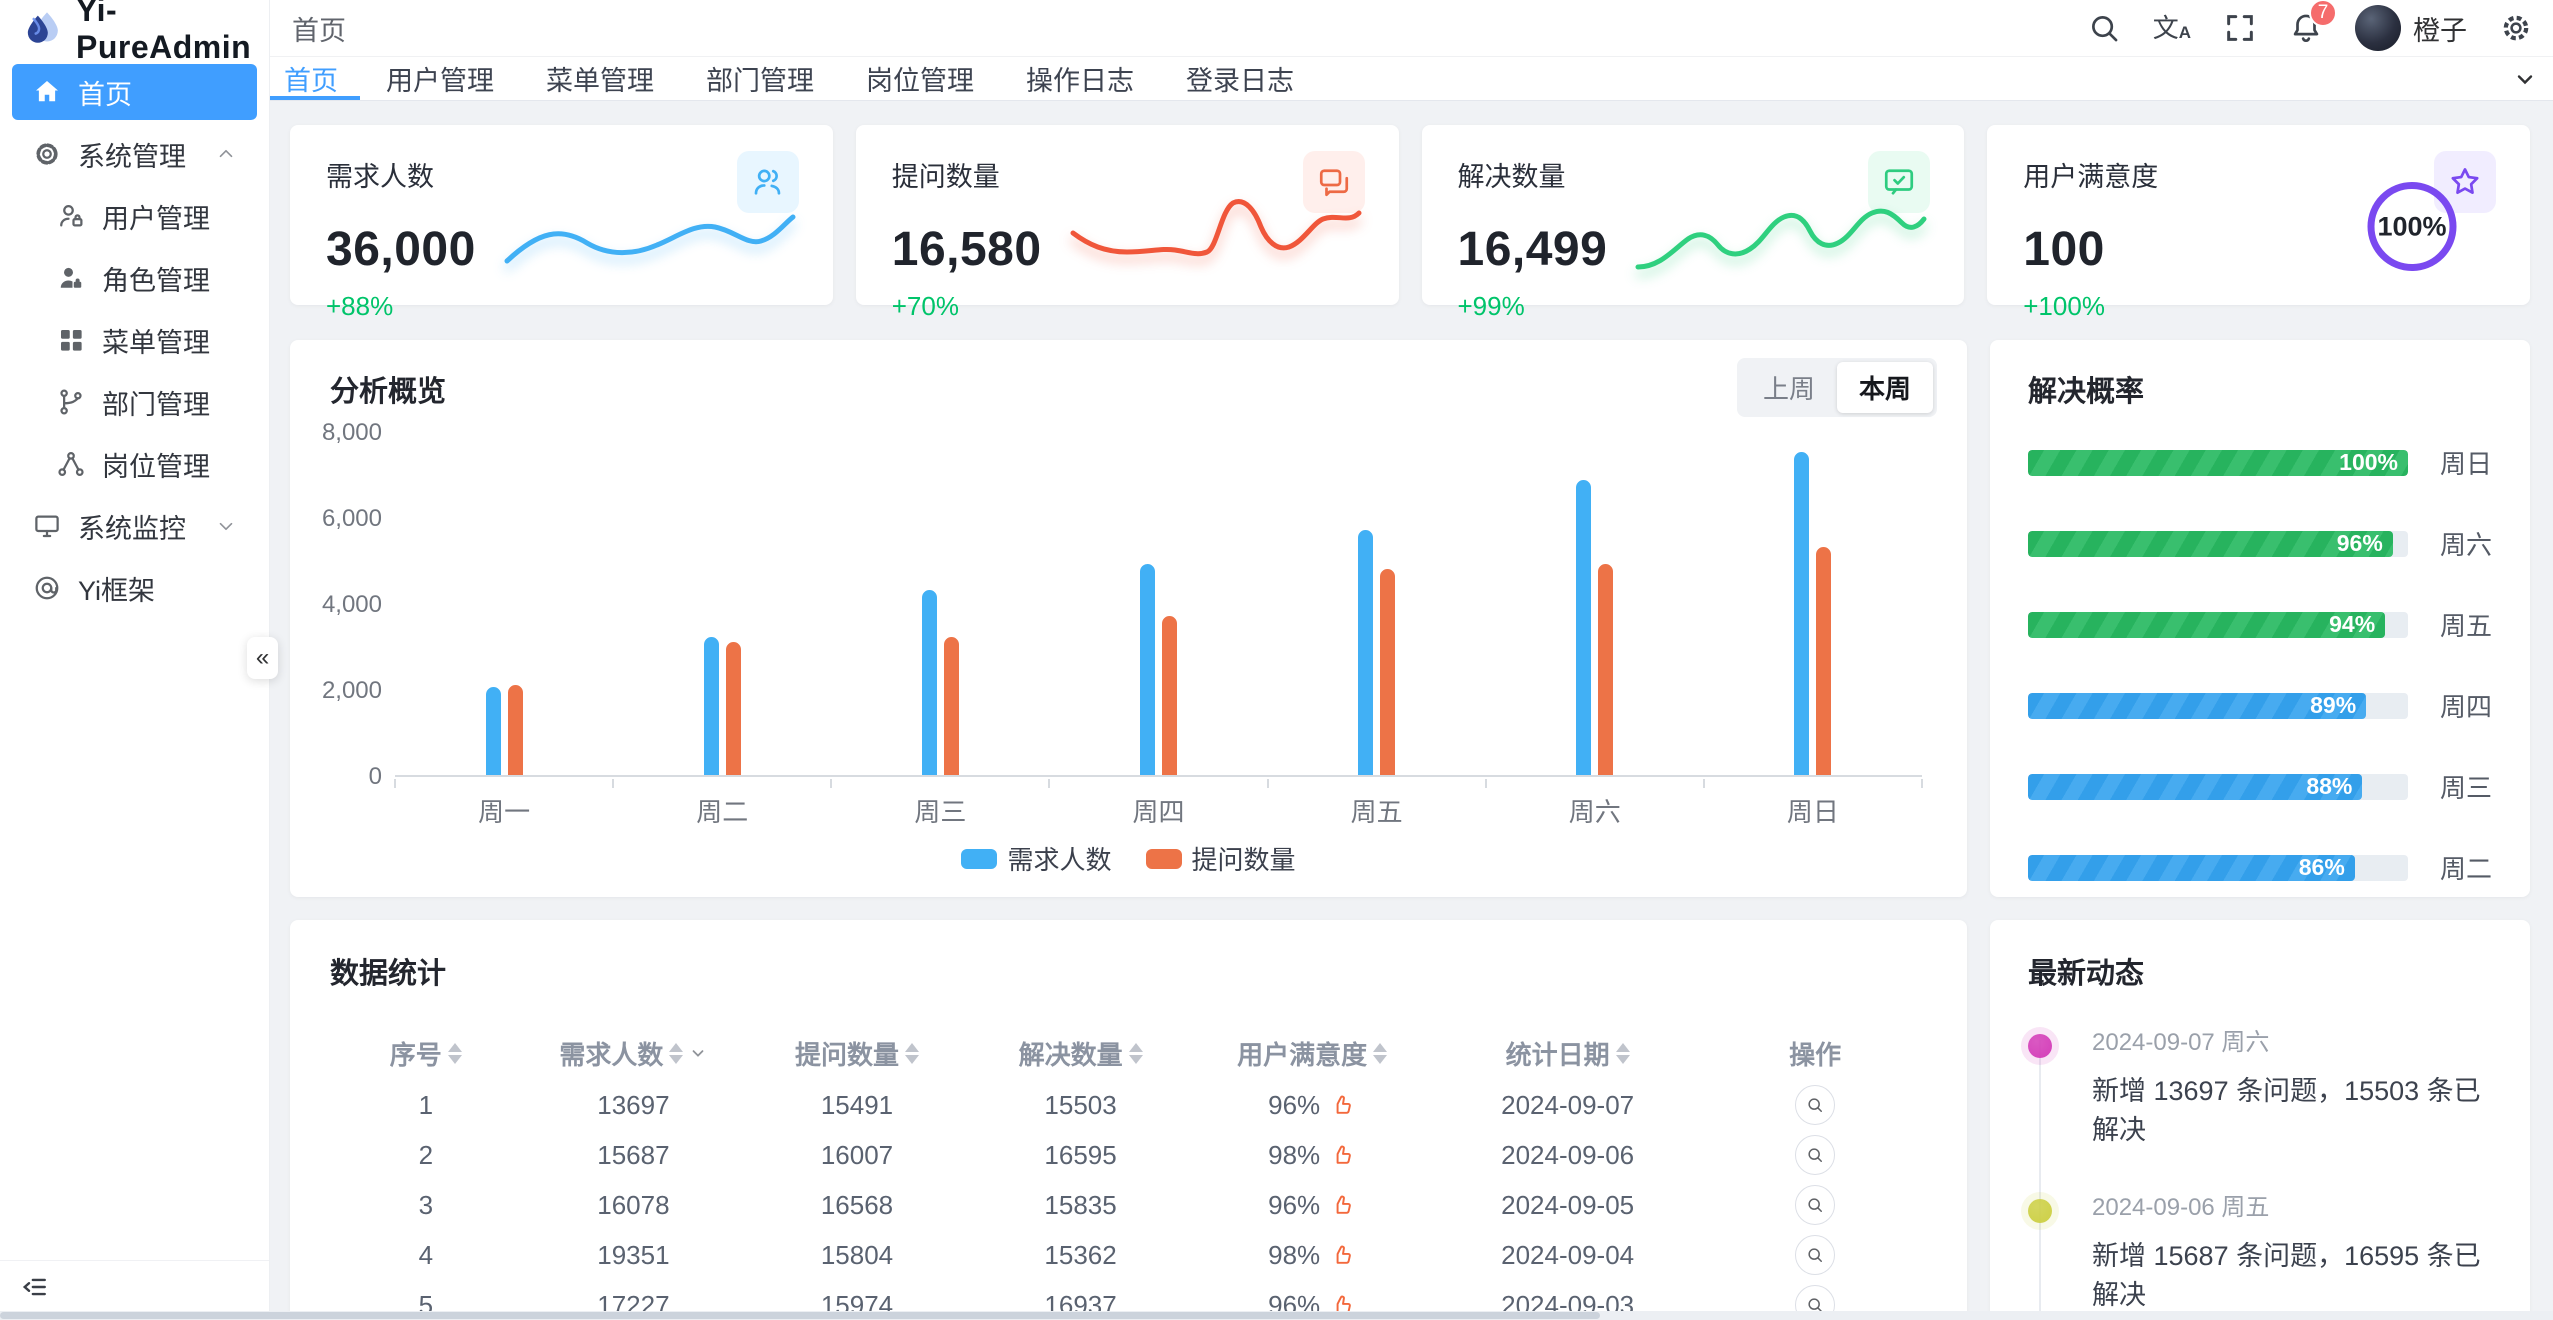 Image resolution: width=2553 pixels, height=1320 pixels. What do you see at coordinates (440, 81) in the screenshot?
I see `tab-用户管理: 用户管理` at bounding box center [440, 81].